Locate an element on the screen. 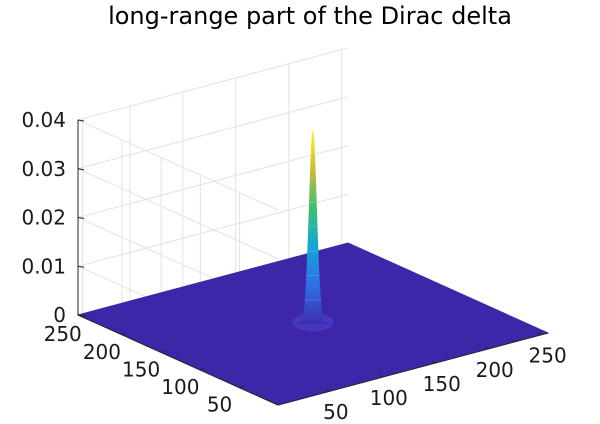  peak-layer is located at coordinates (312, 230).